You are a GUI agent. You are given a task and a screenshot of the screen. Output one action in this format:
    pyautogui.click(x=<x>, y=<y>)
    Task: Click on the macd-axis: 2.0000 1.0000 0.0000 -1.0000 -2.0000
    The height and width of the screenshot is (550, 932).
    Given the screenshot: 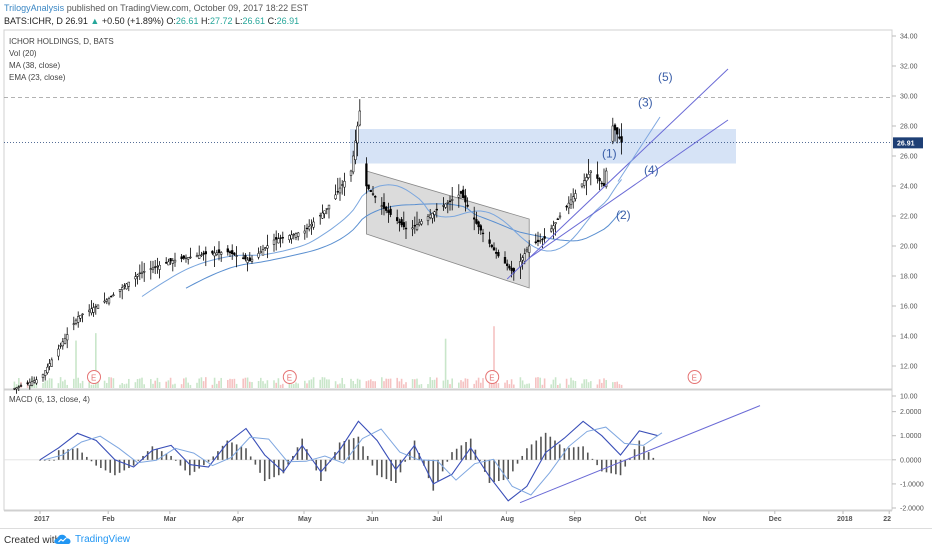 What is the action you would take?
    pyautogui.click(x=908, y=461)
    